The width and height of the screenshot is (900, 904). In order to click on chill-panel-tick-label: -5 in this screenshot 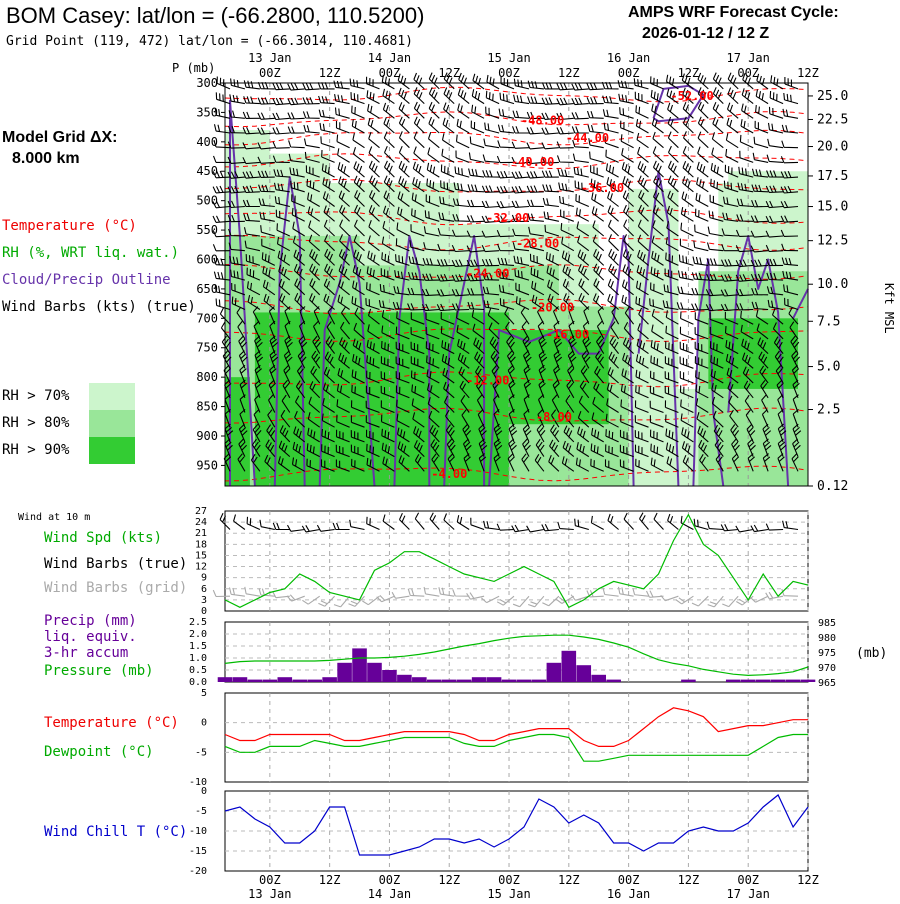, I will do `click(201, 811)`.